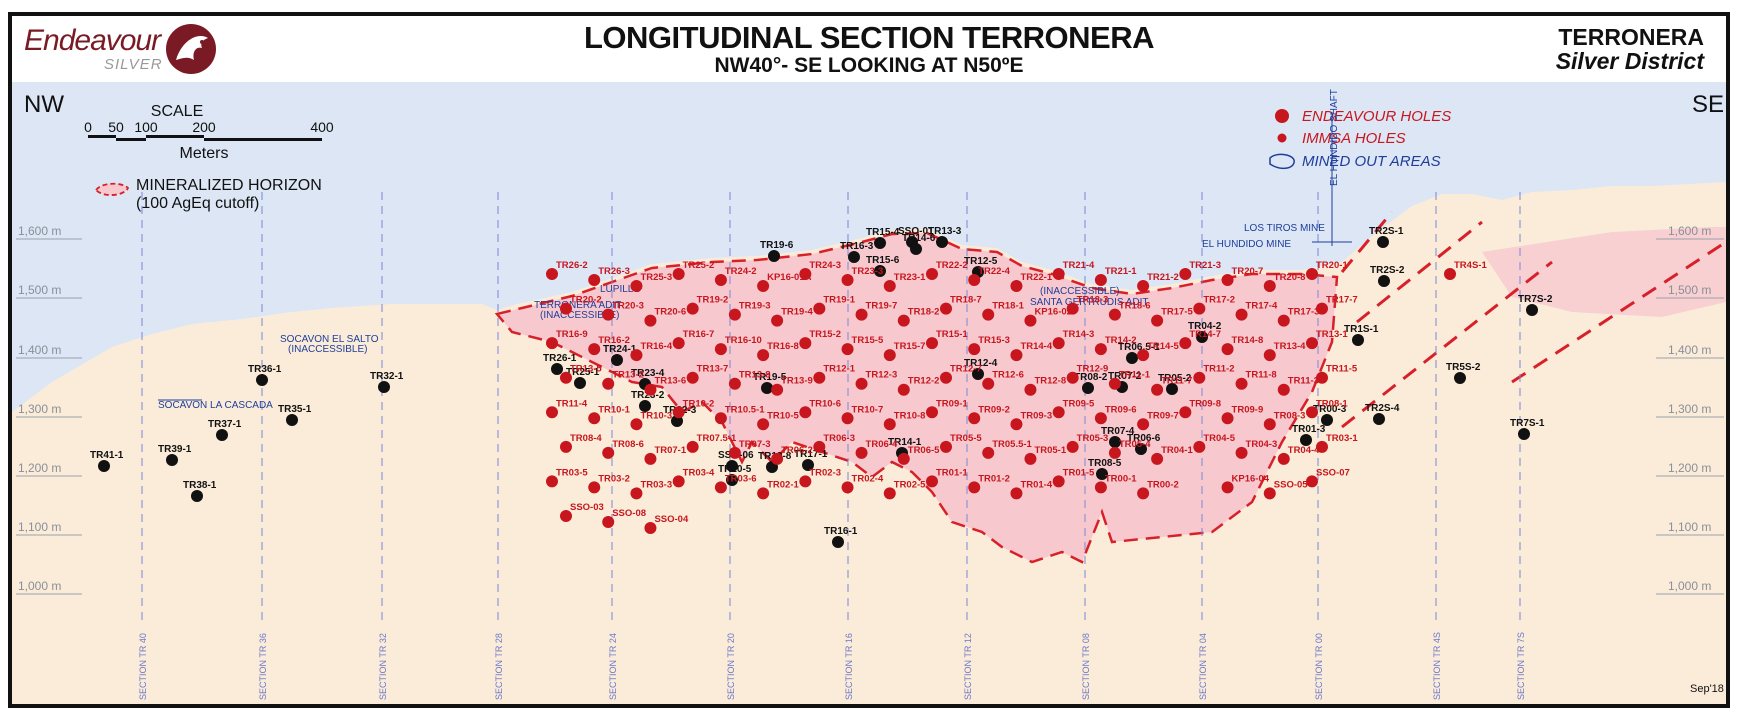 The image size is (1739, 716). I want to click on endeavour-hole-label: TR14-5, so click(1163, 346).